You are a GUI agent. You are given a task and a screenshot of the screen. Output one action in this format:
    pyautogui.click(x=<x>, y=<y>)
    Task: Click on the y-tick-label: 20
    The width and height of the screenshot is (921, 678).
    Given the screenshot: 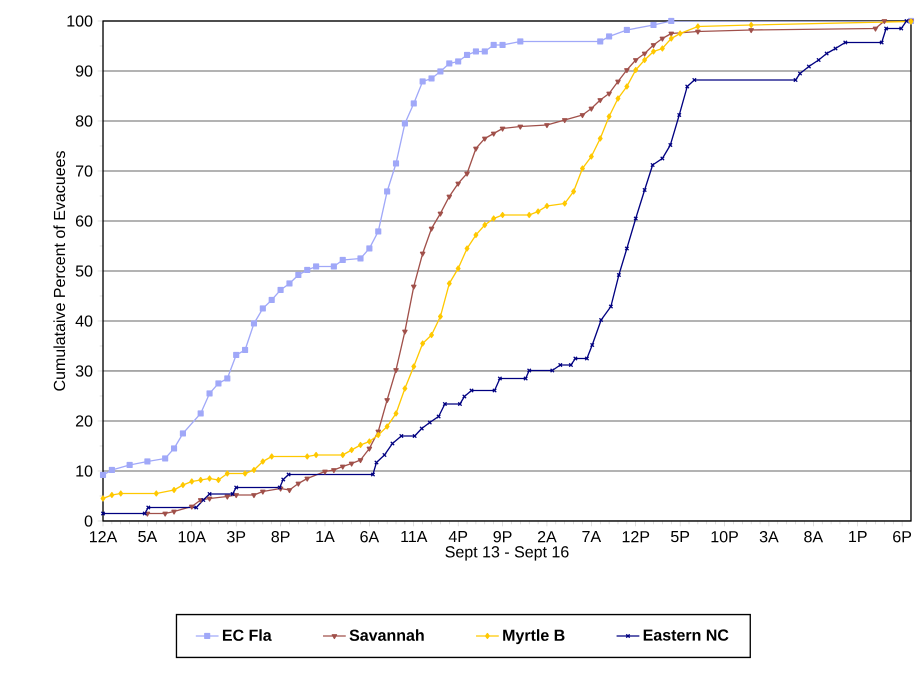 What is the action you would take?
    pyautogui.click(x=84, y=421)
    